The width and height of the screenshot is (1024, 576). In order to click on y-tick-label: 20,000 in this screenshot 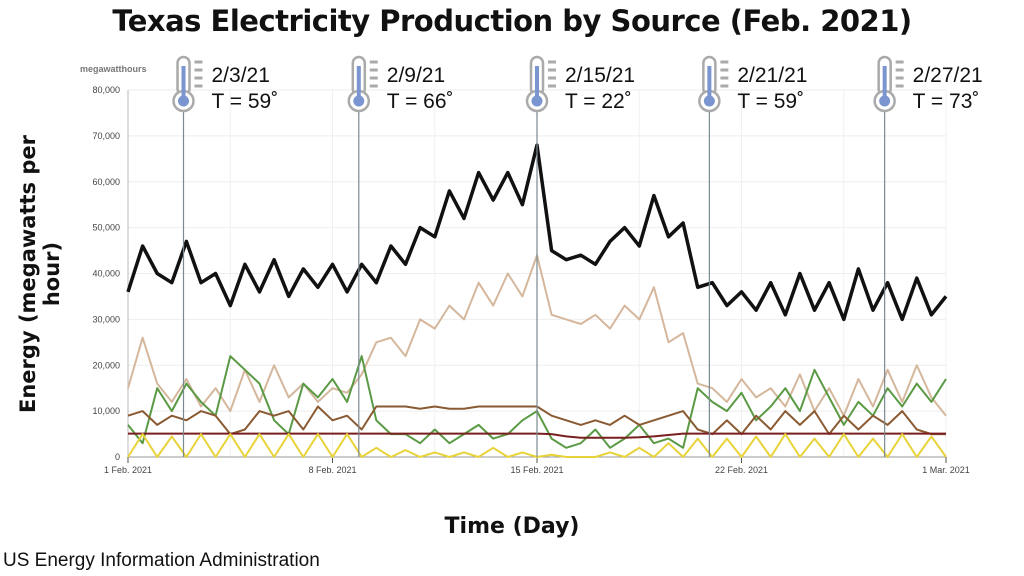, I will do `click(106, 365)`.